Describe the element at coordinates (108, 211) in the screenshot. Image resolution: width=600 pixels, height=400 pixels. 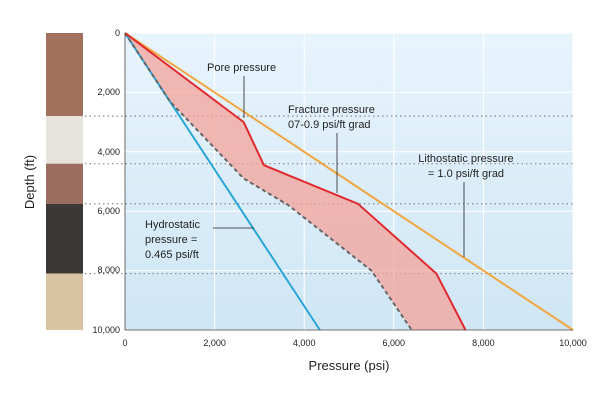
I see `y-tick-label: 6,000` at that location.